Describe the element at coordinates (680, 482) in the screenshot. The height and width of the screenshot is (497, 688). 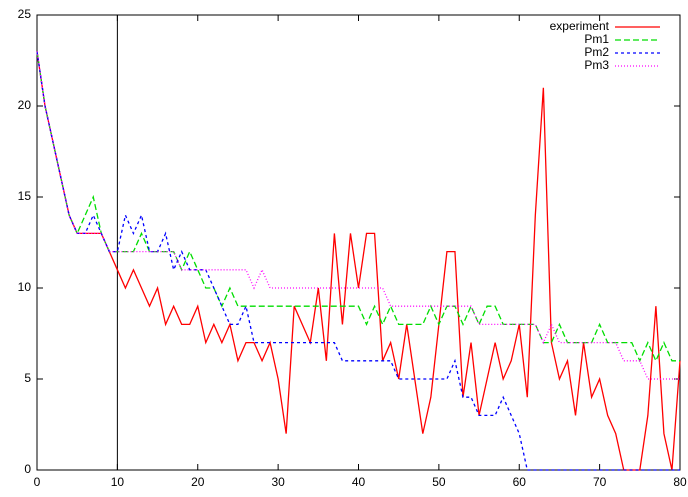
I see `x-tick-label: 80` at that location.